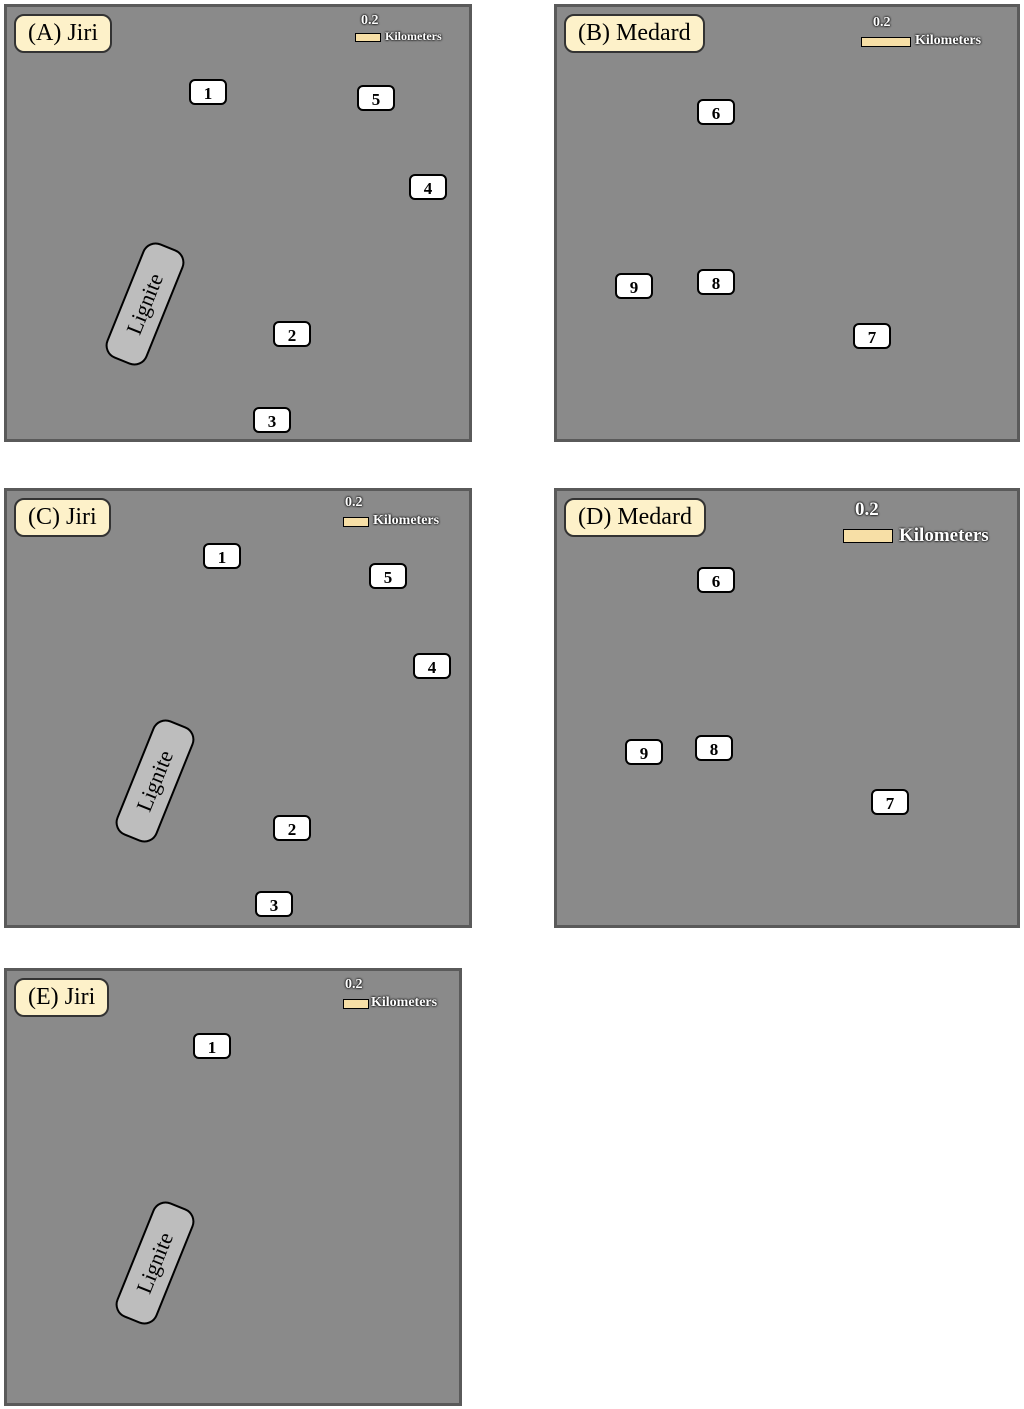  Describe the element at coordinates (62, 517) in the screenshot. I see `panel-title: (C) Jiri` at that location.